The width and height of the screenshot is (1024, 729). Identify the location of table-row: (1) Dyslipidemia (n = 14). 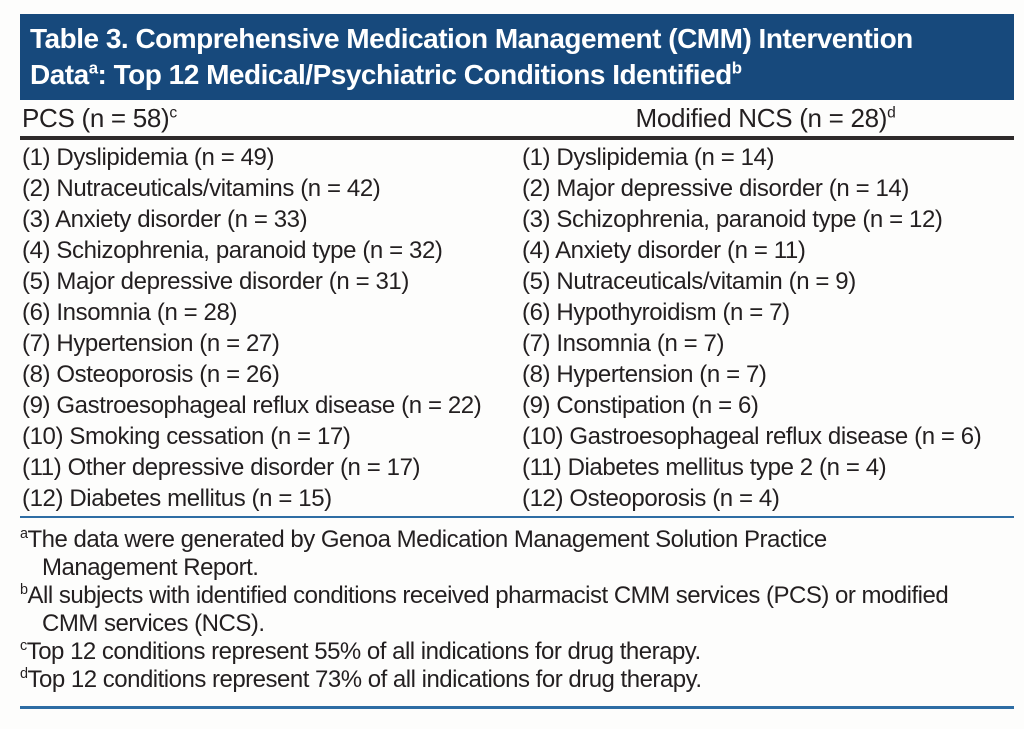
(648, 157).